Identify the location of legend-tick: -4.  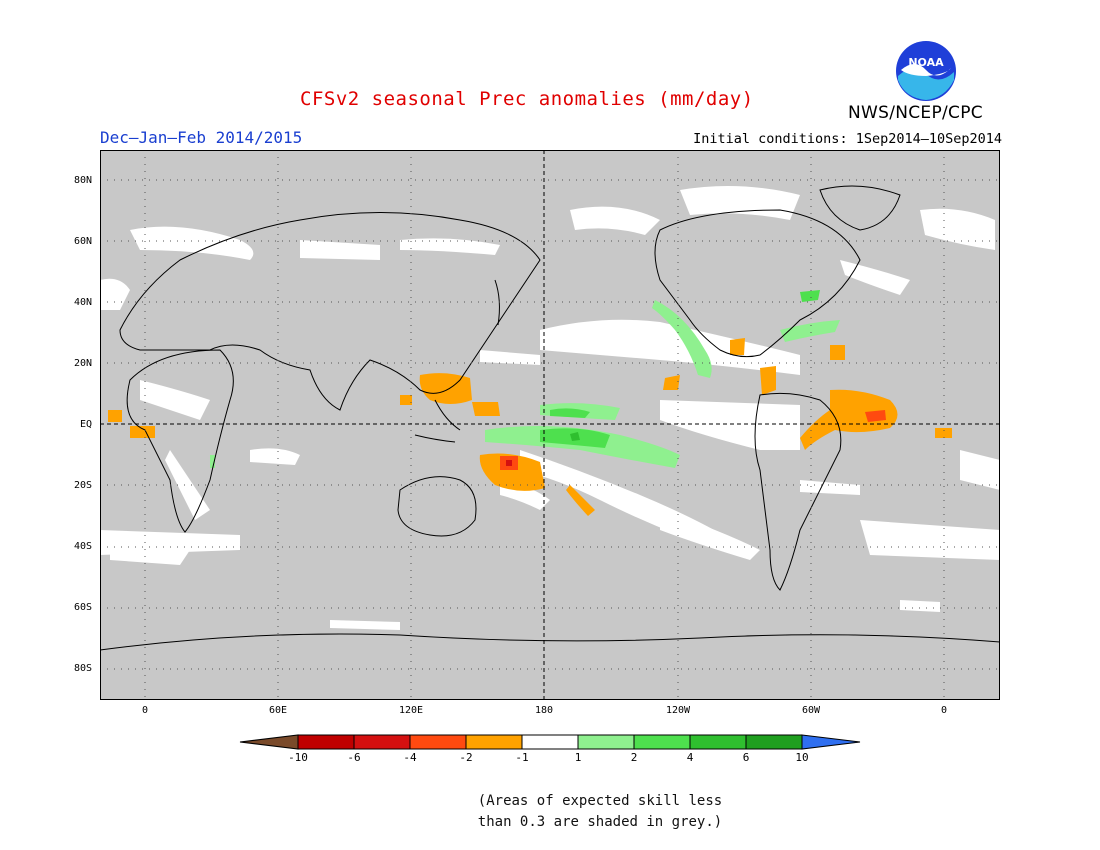
(410, 757).